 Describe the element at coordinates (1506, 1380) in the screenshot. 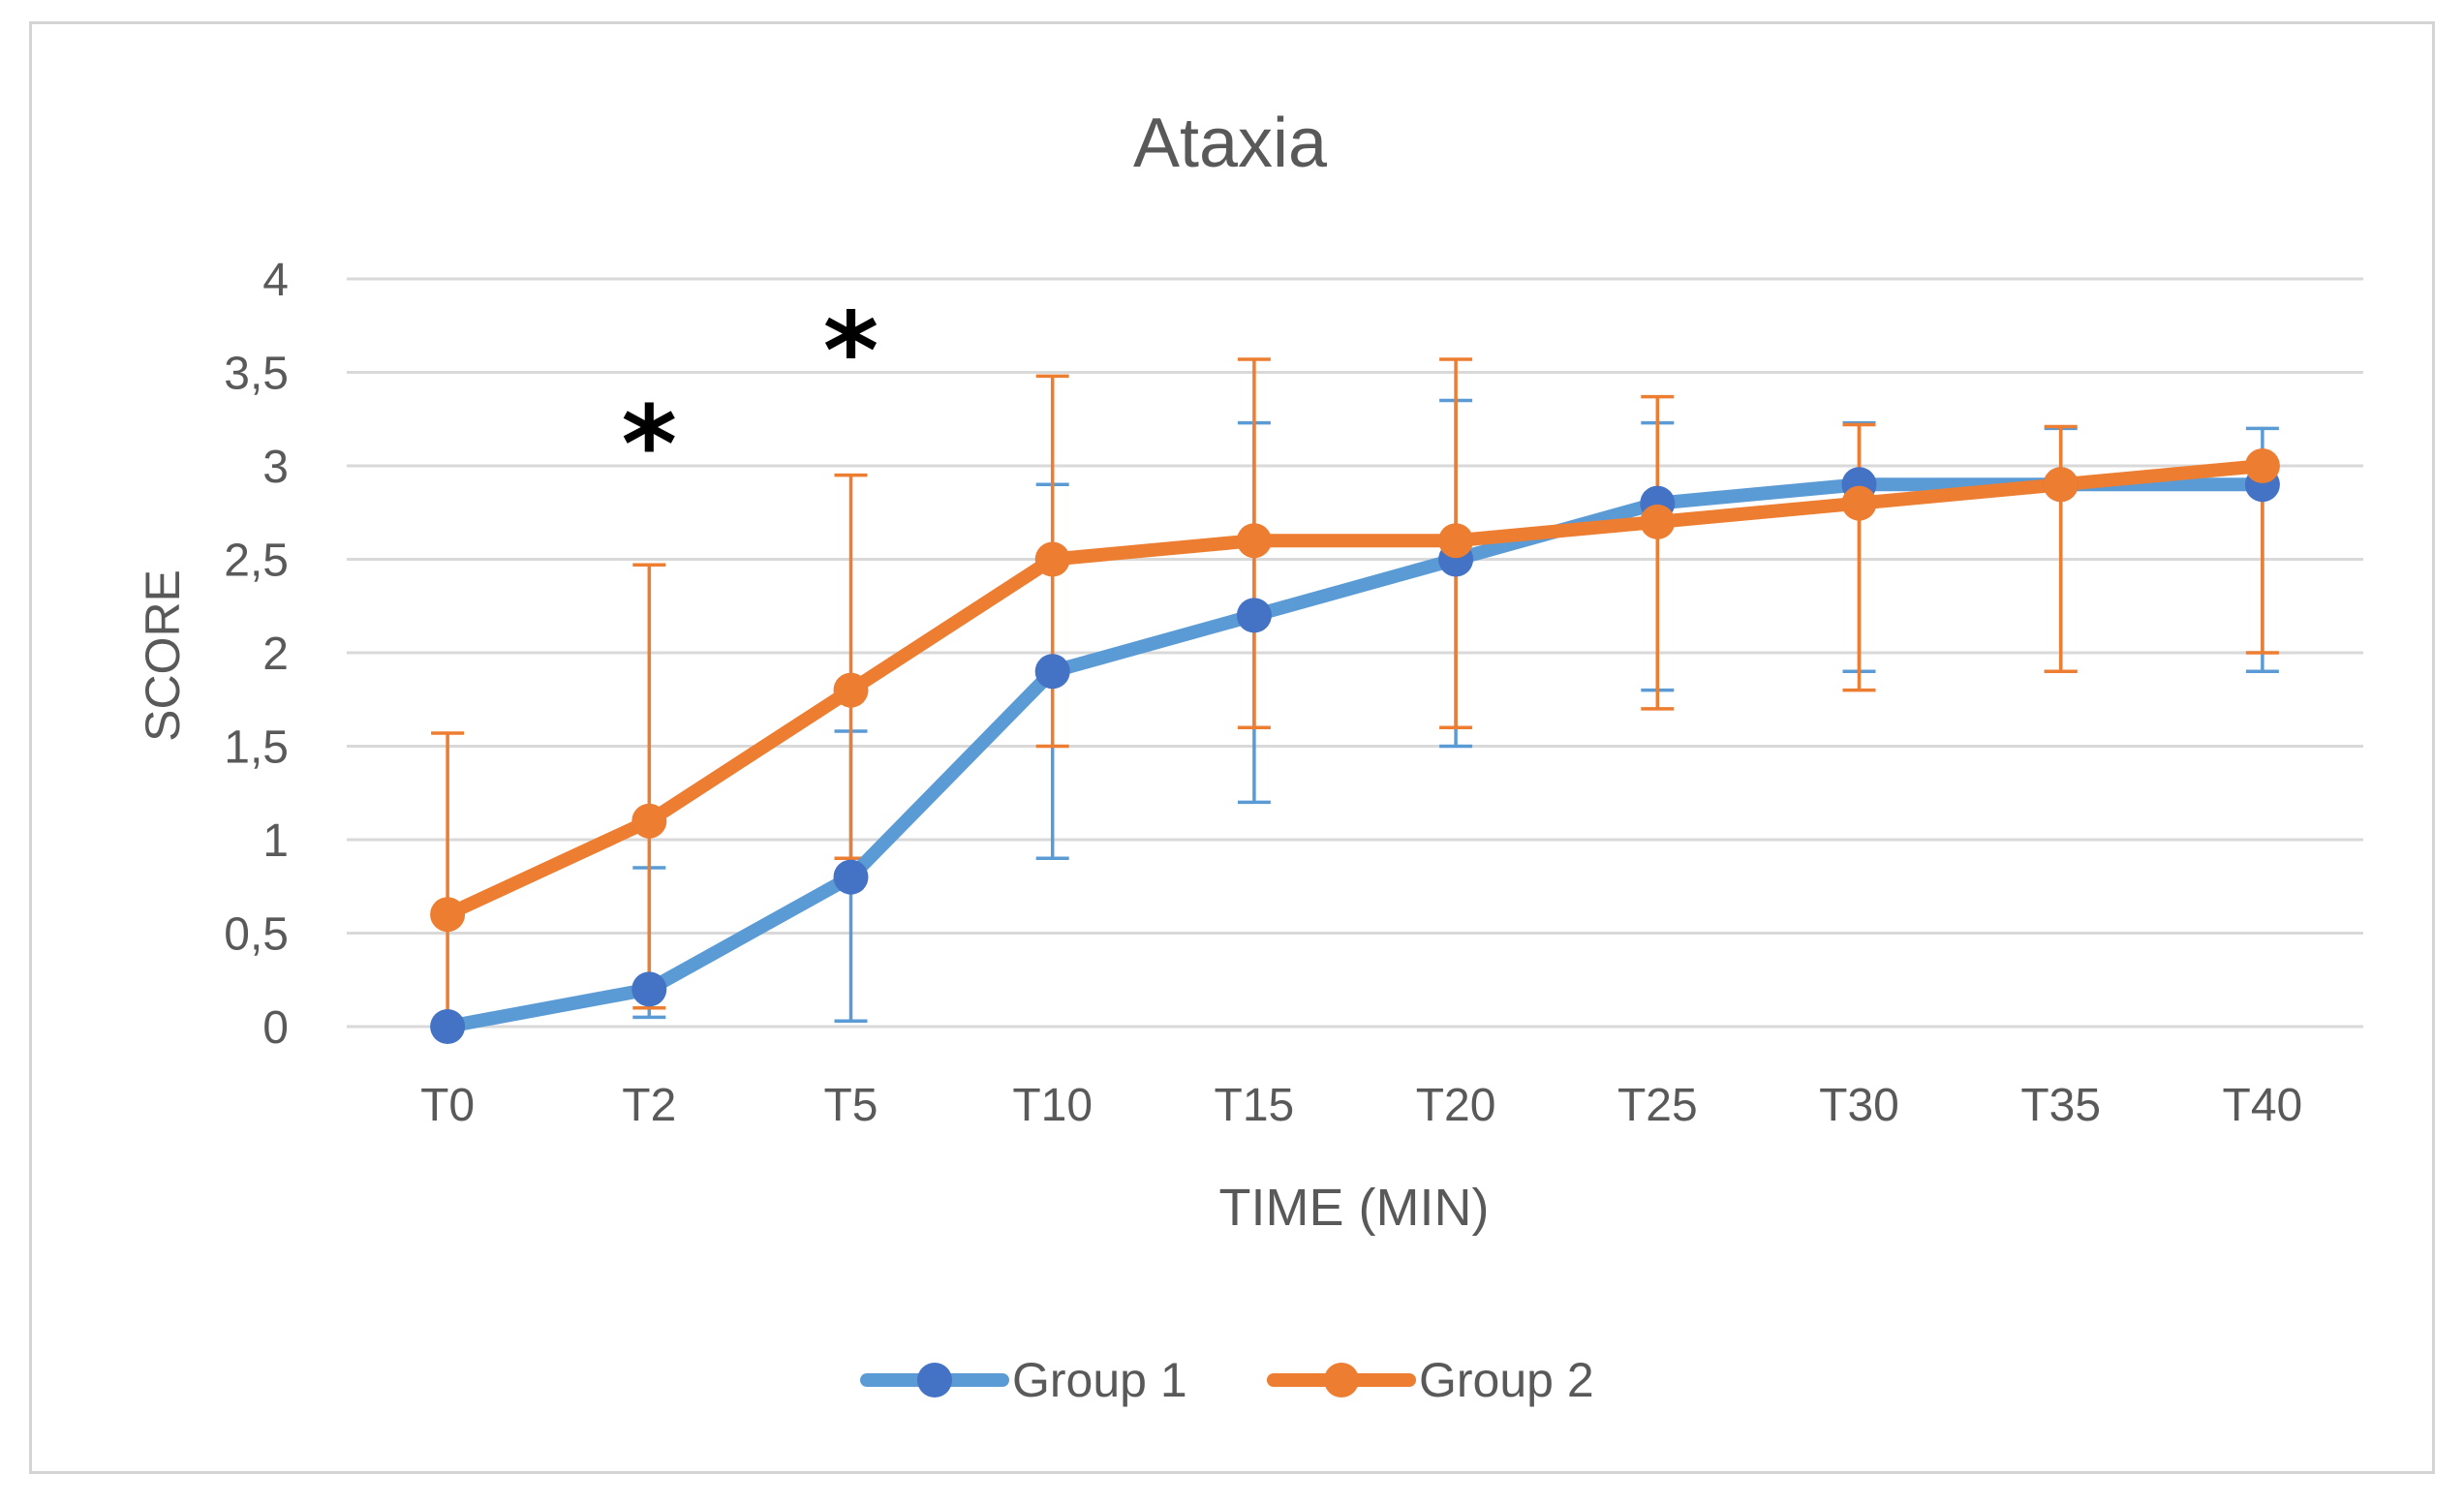

I see `legend-label: Group 2` at that location.